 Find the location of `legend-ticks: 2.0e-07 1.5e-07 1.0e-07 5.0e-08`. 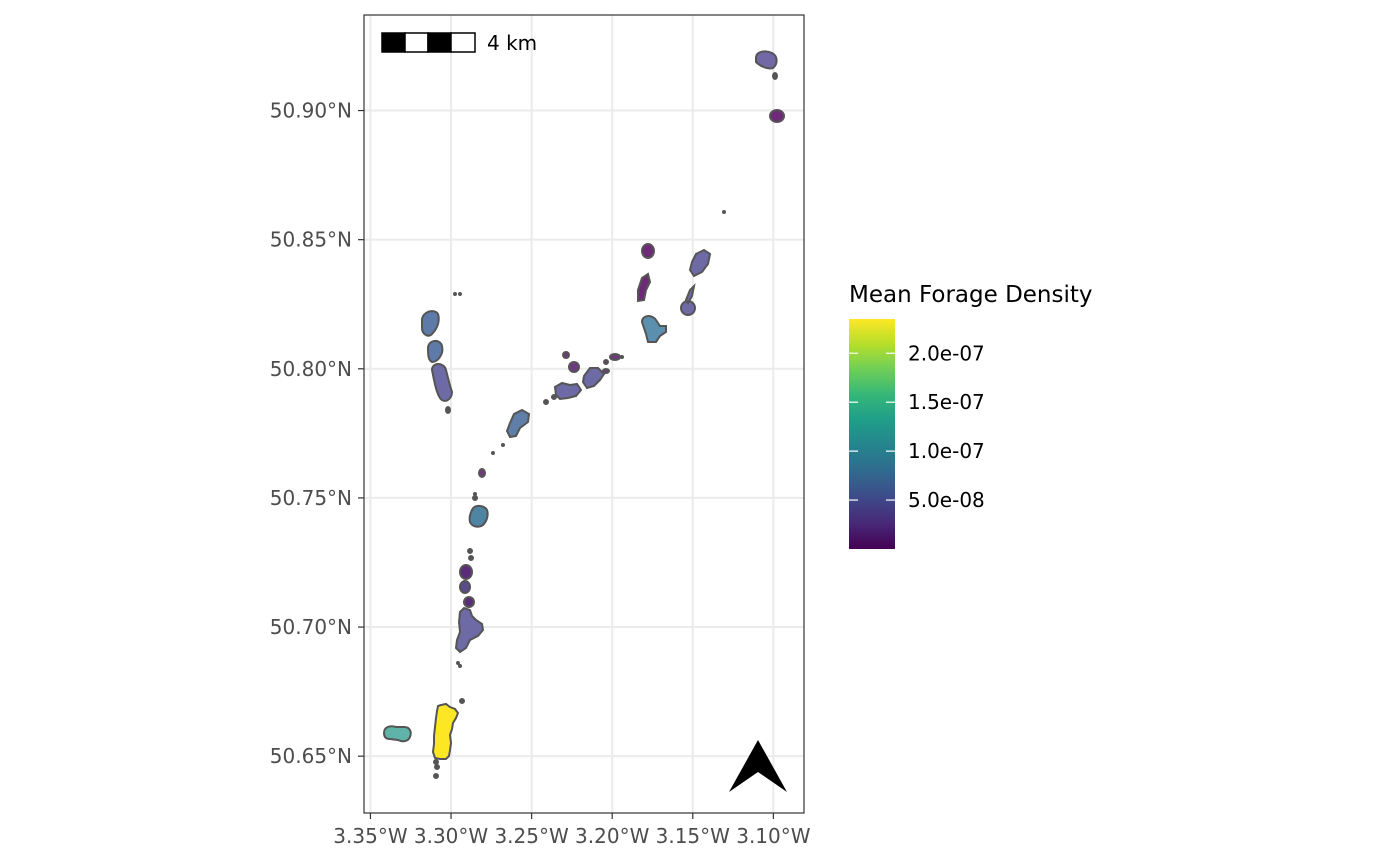

legend-ticks: 2.0e-07 1.5e-07 1.0e-07 5.0e-08 is located at coordinates (917, 426).